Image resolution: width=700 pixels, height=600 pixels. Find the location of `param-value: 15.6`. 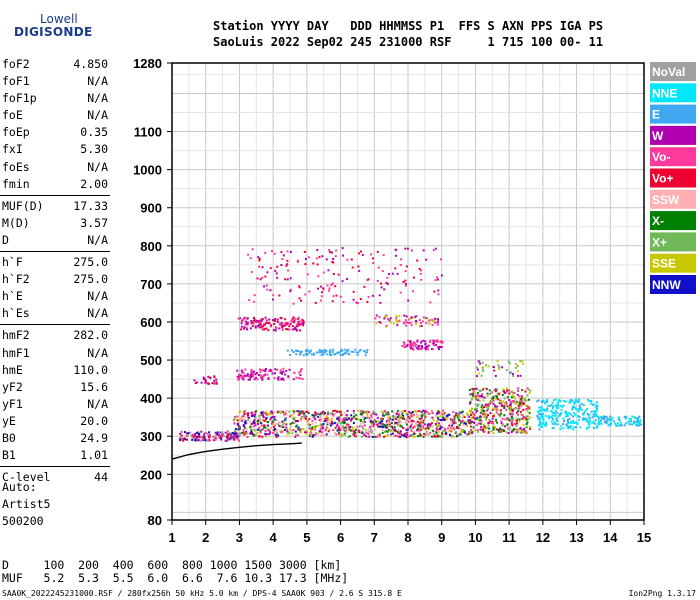

param-value: 15.6 is located at coordinates (94, 386).